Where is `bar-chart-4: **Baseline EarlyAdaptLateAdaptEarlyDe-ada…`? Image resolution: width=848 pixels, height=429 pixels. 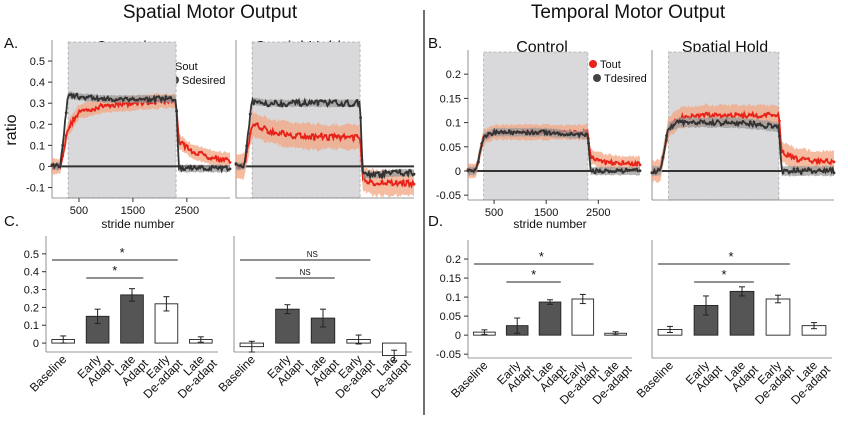 bar-chart-4: **Baseline EarlyAdaptLateAdaptEarlyDe-ada… is located at coordinates (733, 323).